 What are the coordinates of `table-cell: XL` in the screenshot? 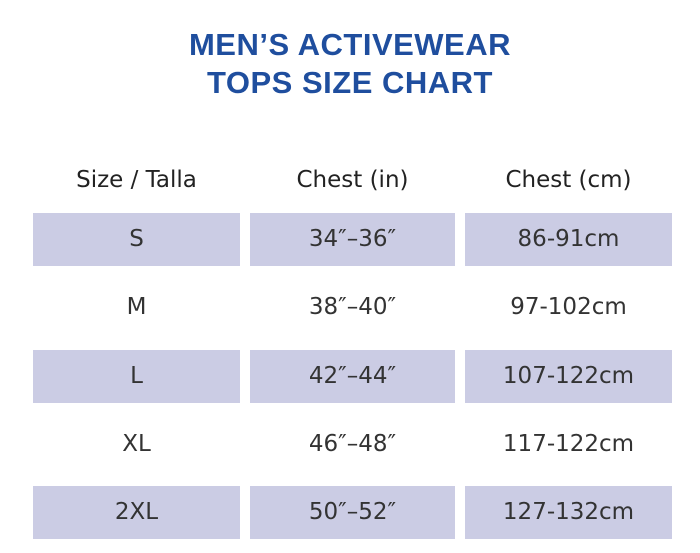 It's located at (136, 443).